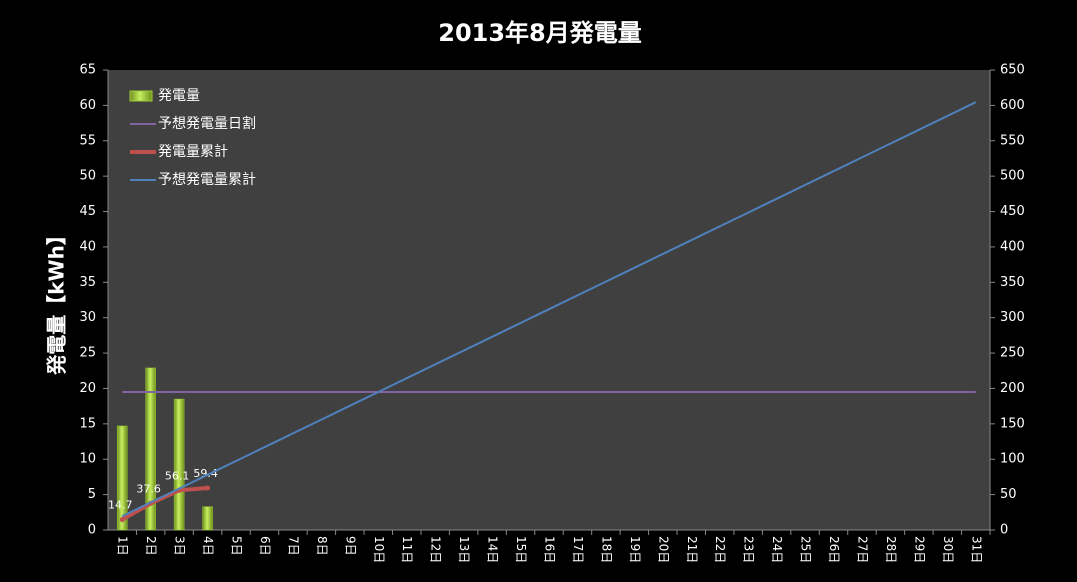 The image size is (1077, 582). I want to click on y2-tick-label: 100, so click(1012, 459).